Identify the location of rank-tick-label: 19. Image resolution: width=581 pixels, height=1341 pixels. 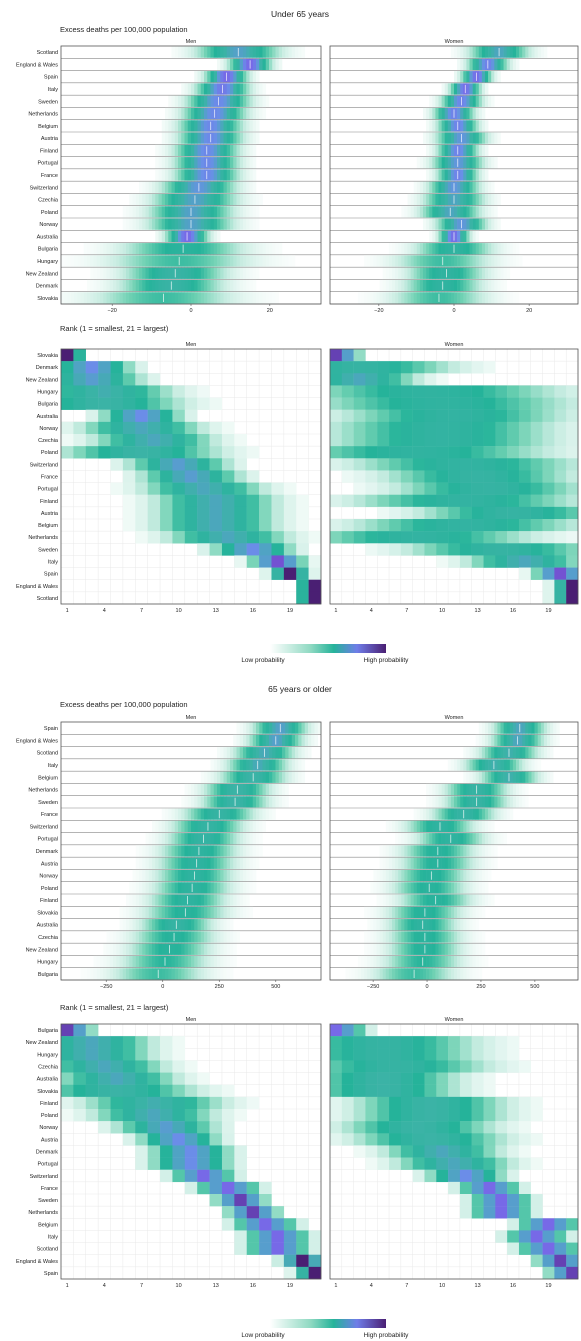
(290, 1286).